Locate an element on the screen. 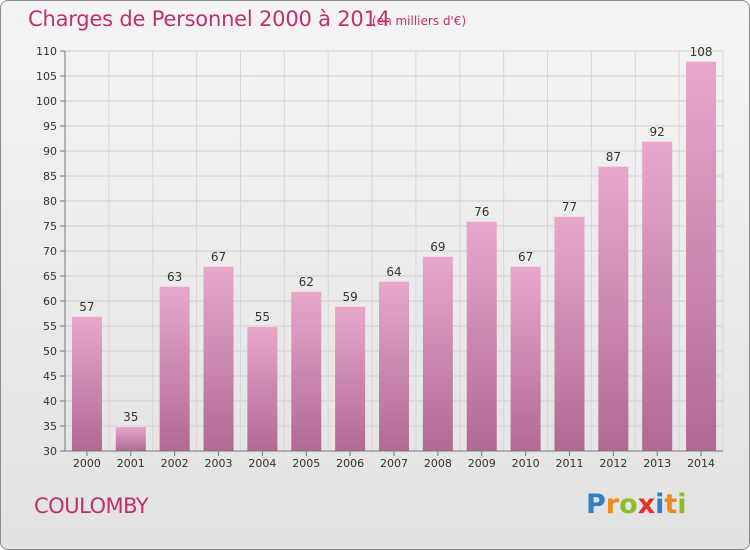 The height and width of the screenshot is (550, 750). commune-name: COULOMBY is located at coordinates (91, 506).